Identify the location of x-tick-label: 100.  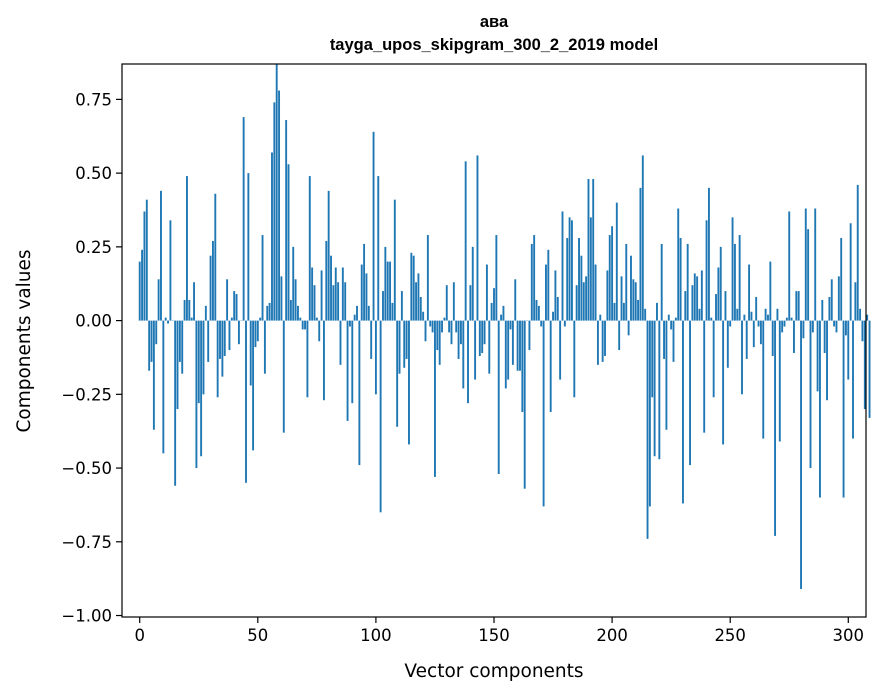
(376, 635).